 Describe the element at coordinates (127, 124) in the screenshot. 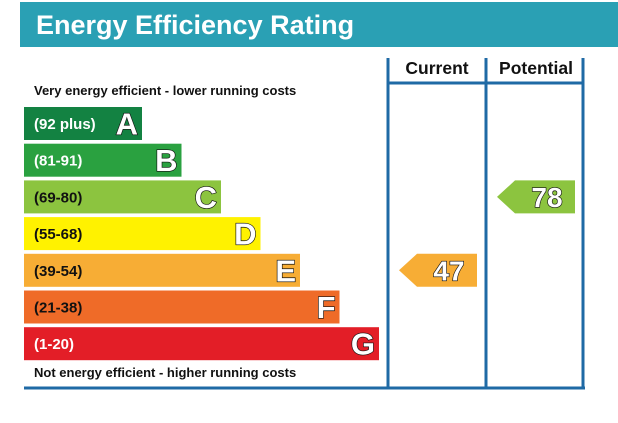

I see `band-a-letter: A` at that location.